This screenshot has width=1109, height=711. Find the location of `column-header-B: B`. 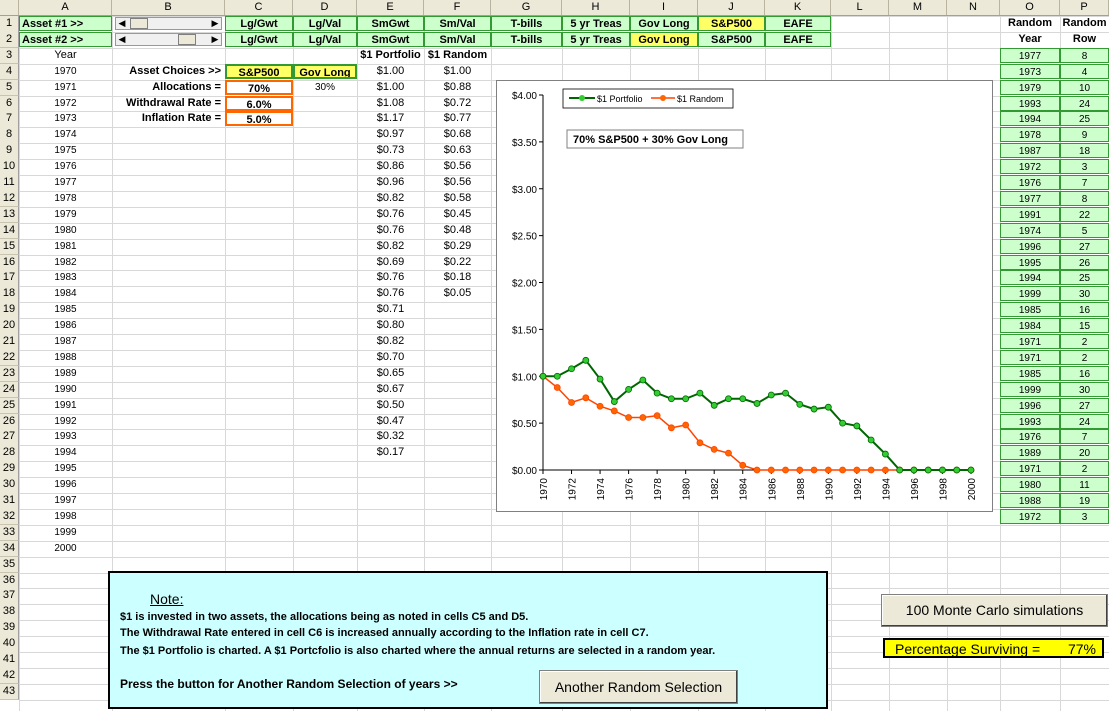

column-header-B: B is located at coordinates (168, 7).